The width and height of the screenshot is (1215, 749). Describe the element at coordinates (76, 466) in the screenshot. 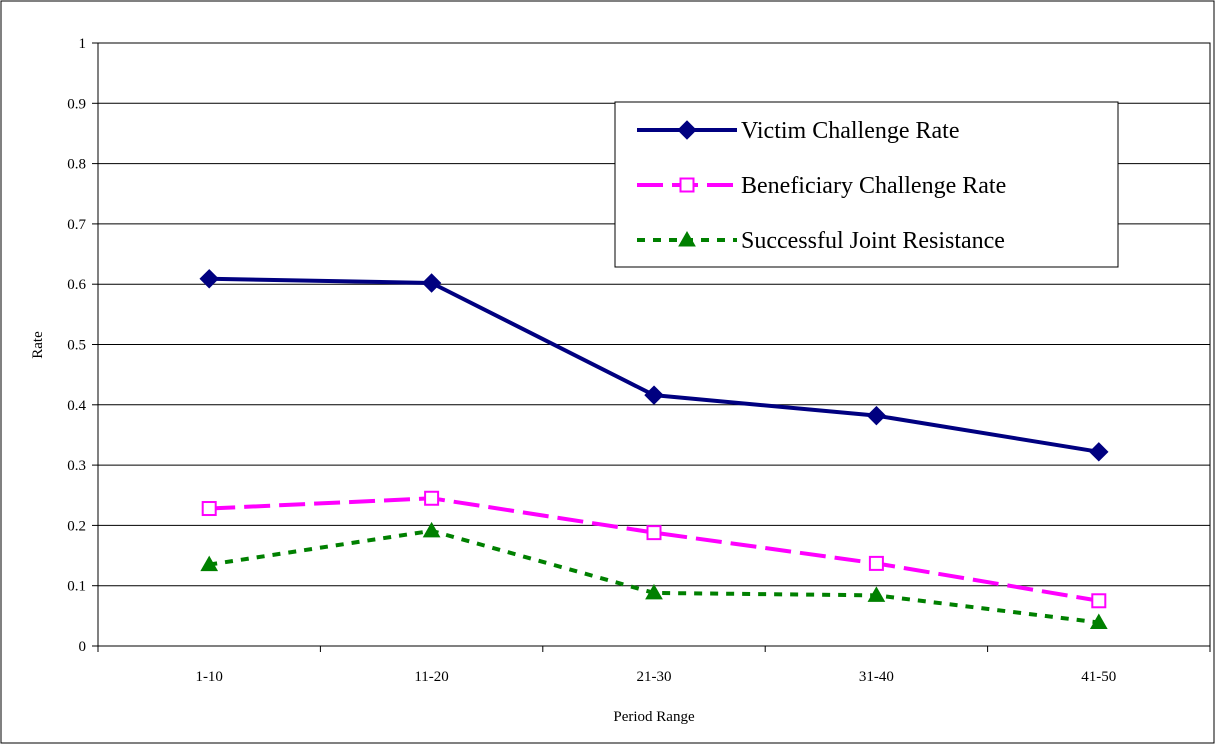

I see `y-tick-label: 0.3` at that location.